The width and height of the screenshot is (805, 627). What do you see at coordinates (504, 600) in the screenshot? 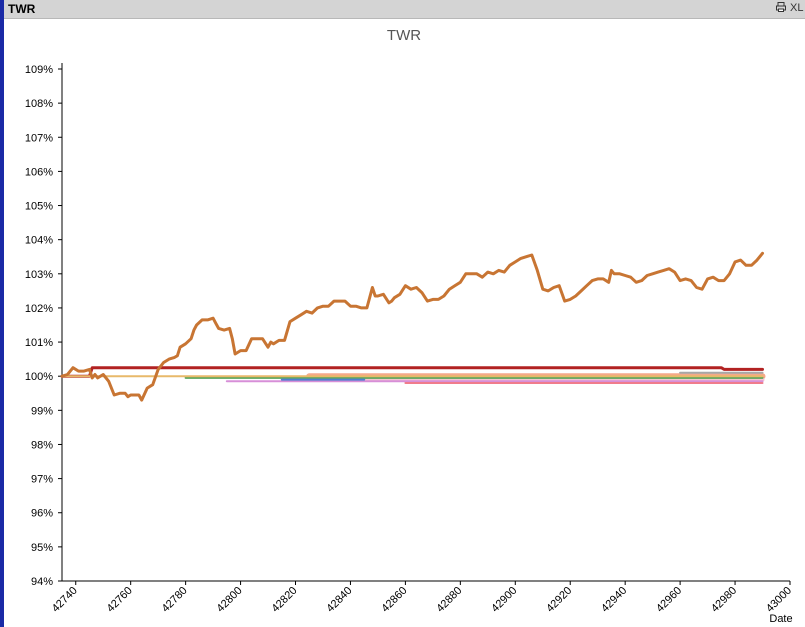
I see `x-tick-label: 42900` at bounding box center [504, 600].